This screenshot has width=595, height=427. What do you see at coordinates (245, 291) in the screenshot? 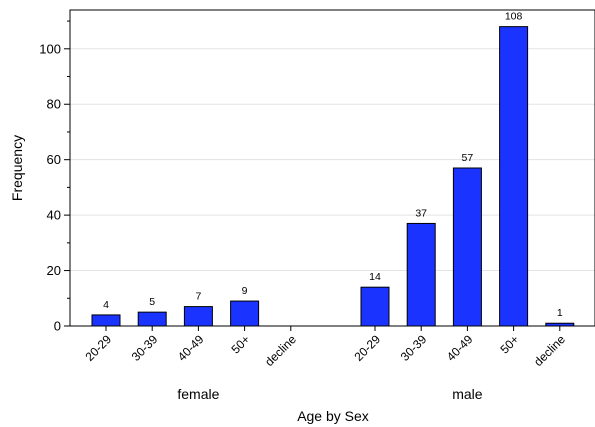
I see `data-label: 9` at bounding box center [245, 291].